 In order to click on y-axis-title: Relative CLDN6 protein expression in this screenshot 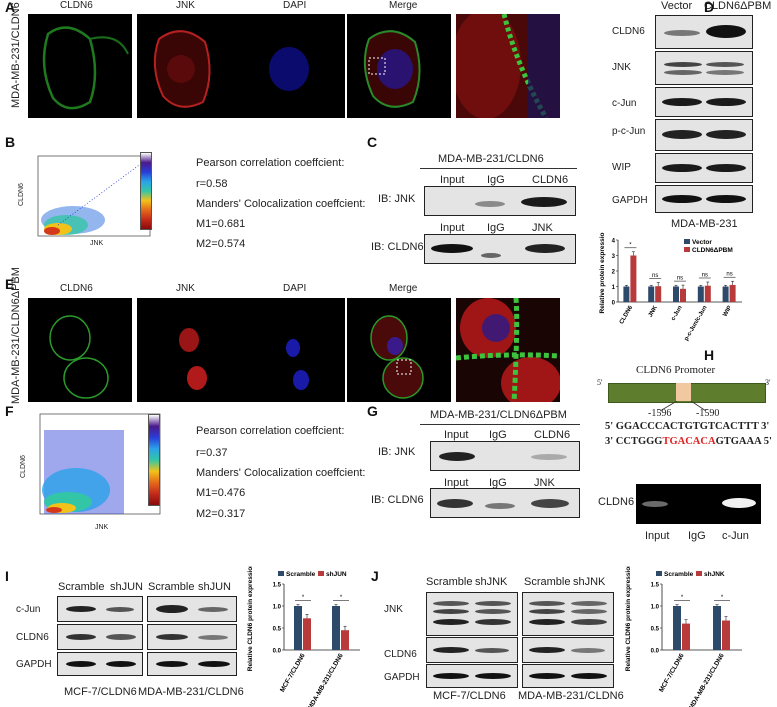, I will do `click(250, 618)`.